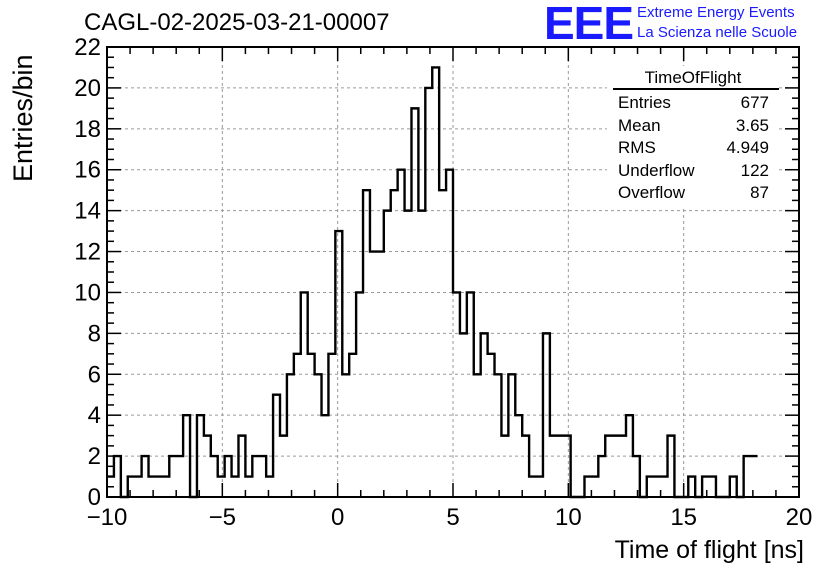  What do you see at coordinates (656, 170) in the screenshot?
I see `stats-label: Underflow` at bounding box center [656, 170].